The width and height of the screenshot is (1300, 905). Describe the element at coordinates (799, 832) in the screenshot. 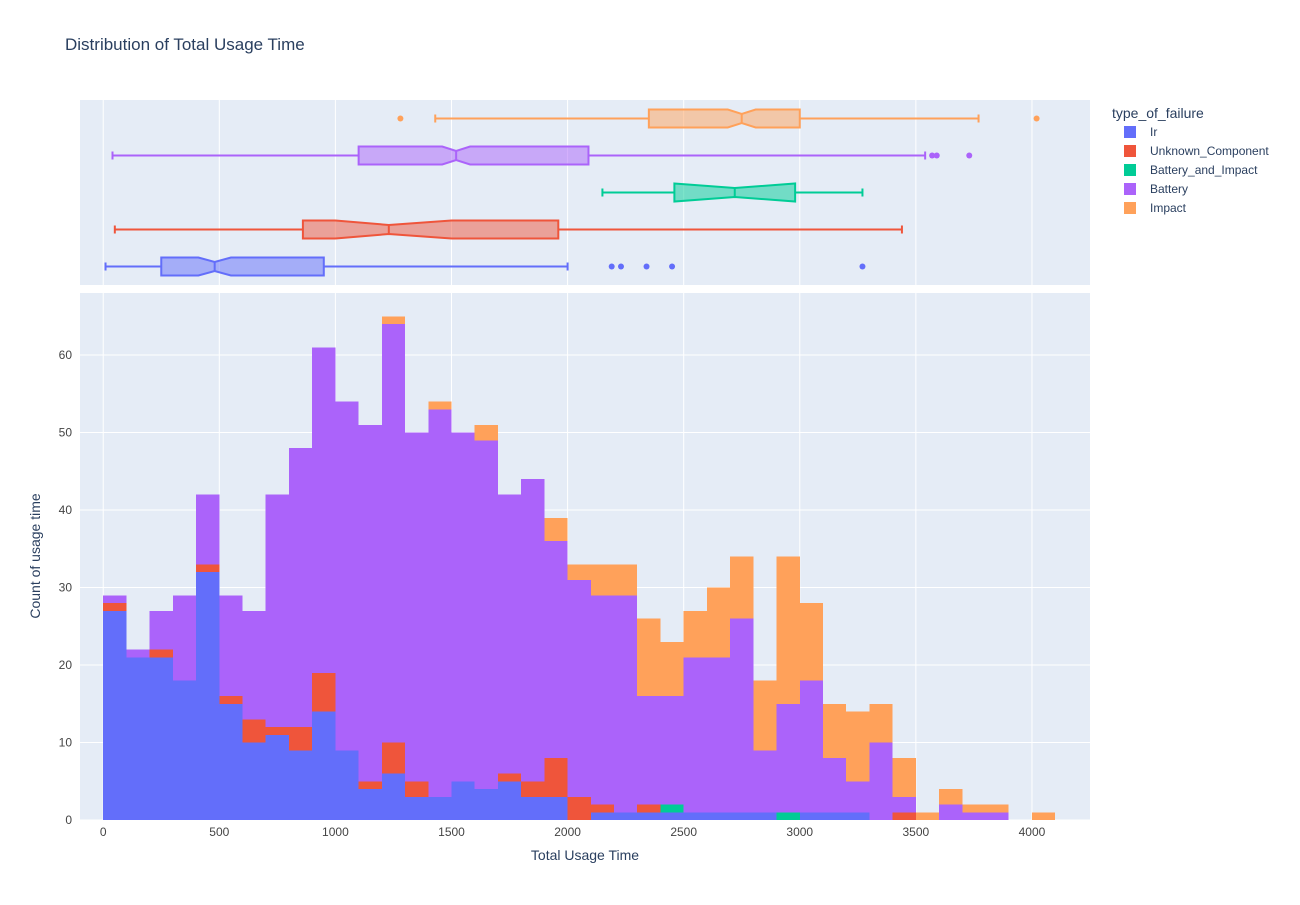

I see `x-tick-label: 3000` at that location.